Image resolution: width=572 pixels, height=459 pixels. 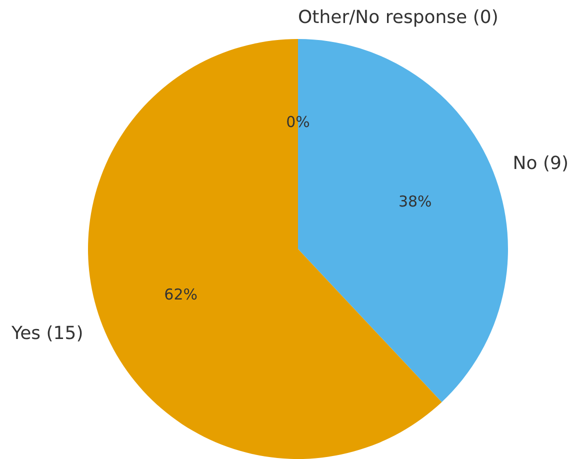 What do you see at coordinates (540, 163) in the screenshot?
I see `slice-label: No (9)` at bounding box center [540, 163].